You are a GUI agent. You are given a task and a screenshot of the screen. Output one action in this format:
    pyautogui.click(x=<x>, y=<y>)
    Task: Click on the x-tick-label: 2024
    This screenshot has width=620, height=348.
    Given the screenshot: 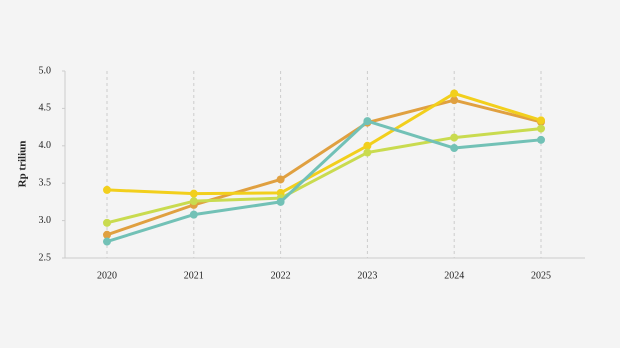 What is the action you would take?
    pyautogui.click(x=454, y=275)
    